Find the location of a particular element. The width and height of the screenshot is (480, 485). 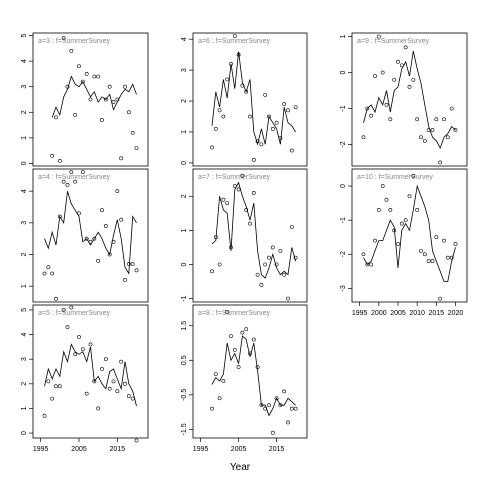

y-tick-label: -1.5 is located at coordinates (184, 429).